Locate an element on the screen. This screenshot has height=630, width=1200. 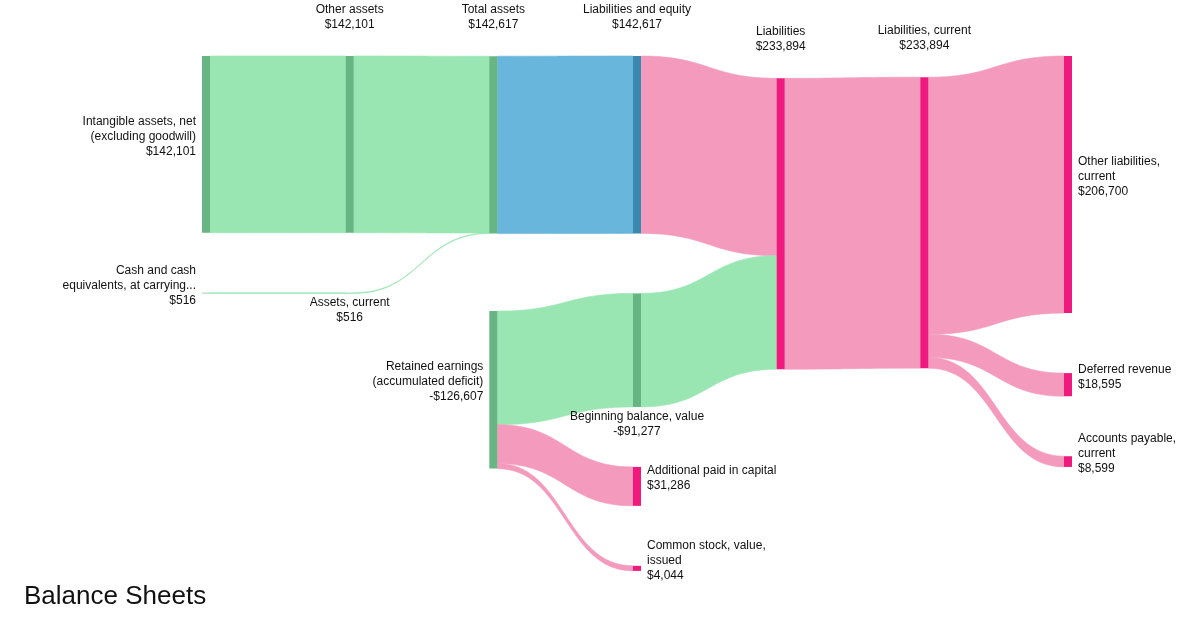
category-label: Other assets is located at coordinates (349, 9).